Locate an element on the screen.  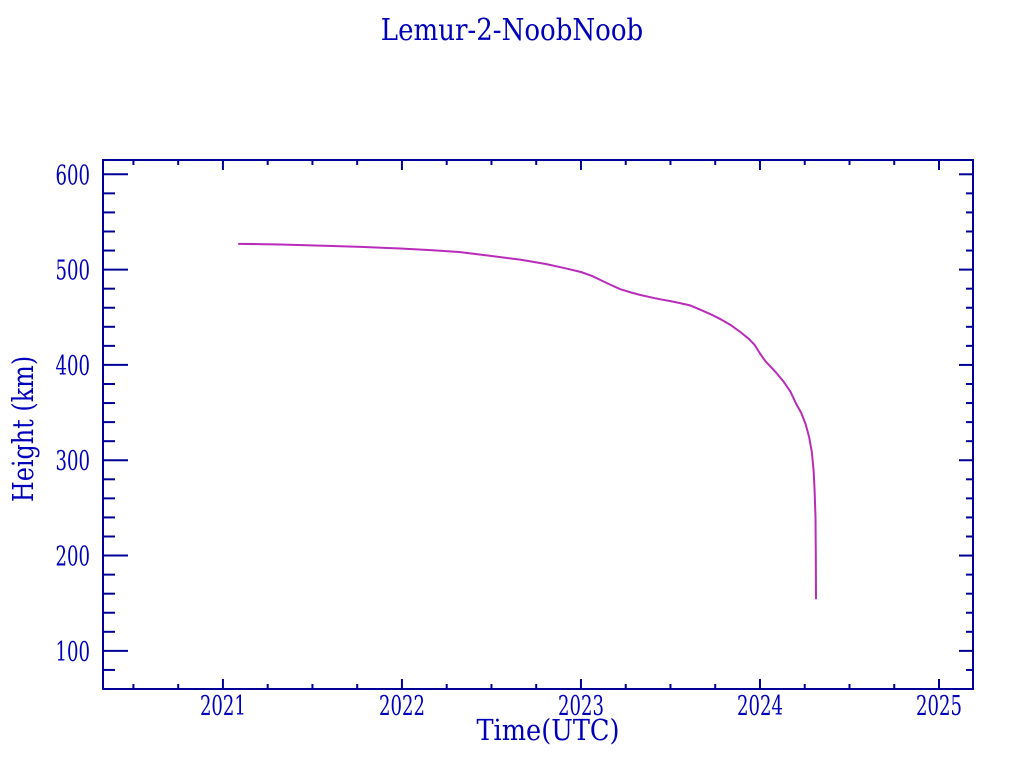
x-tick-label: 2025 is located at coordinates (939, 706).